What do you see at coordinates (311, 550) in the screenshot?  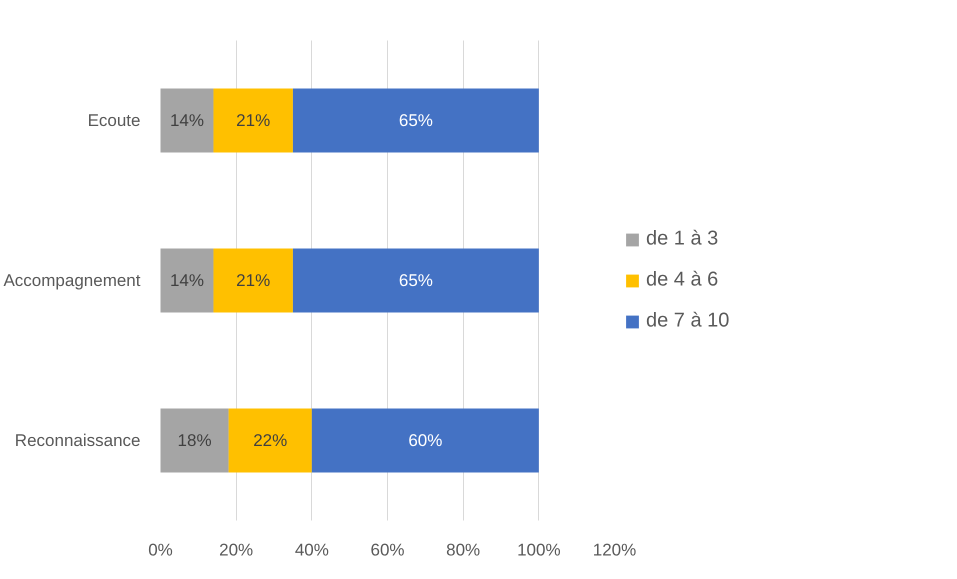 I see `x-tick-label: 40%` at bounding box center [311, 550].